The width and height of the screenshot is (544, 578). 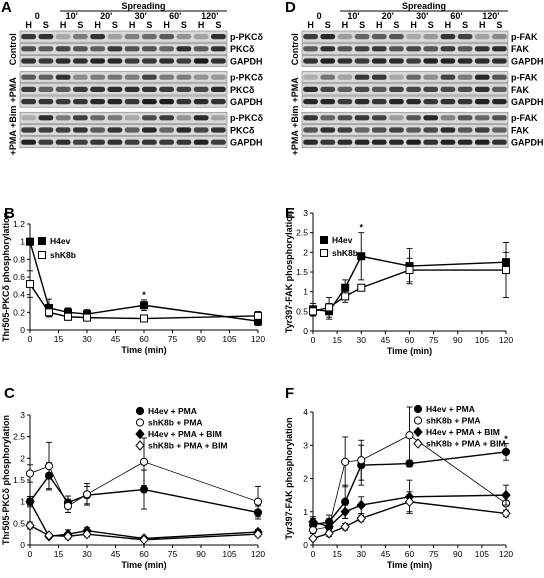 What do you see at coordinates (149, 25) in the screenshot?
I see `lane-label: S` at bounding box center [149, 25].